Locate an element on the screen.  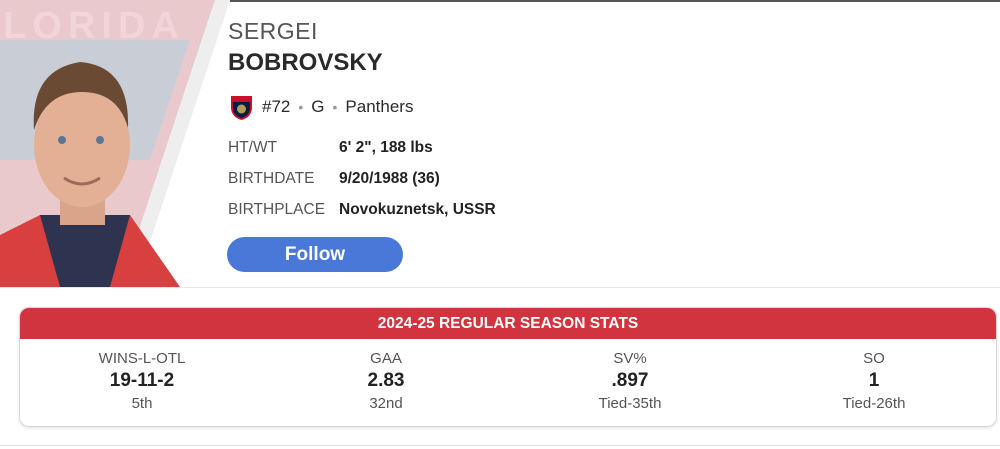
info-row-birthplace: BIRTHPLACE Novokuznetsk, USSR is located at coordinates (362, 210).